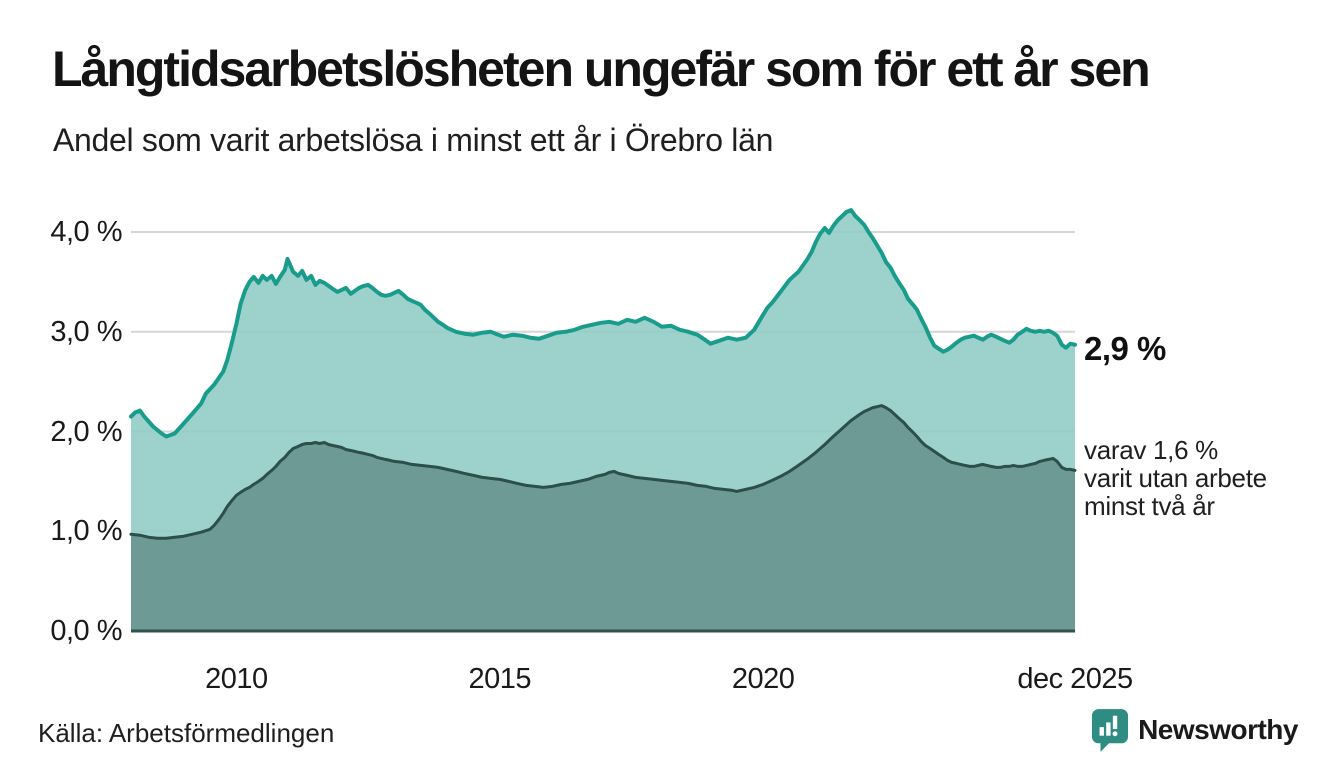  Describe the element at coordinates (1125, 348) in the screenshot. I see `latest-value-annotation: 2,9 %` at that location.